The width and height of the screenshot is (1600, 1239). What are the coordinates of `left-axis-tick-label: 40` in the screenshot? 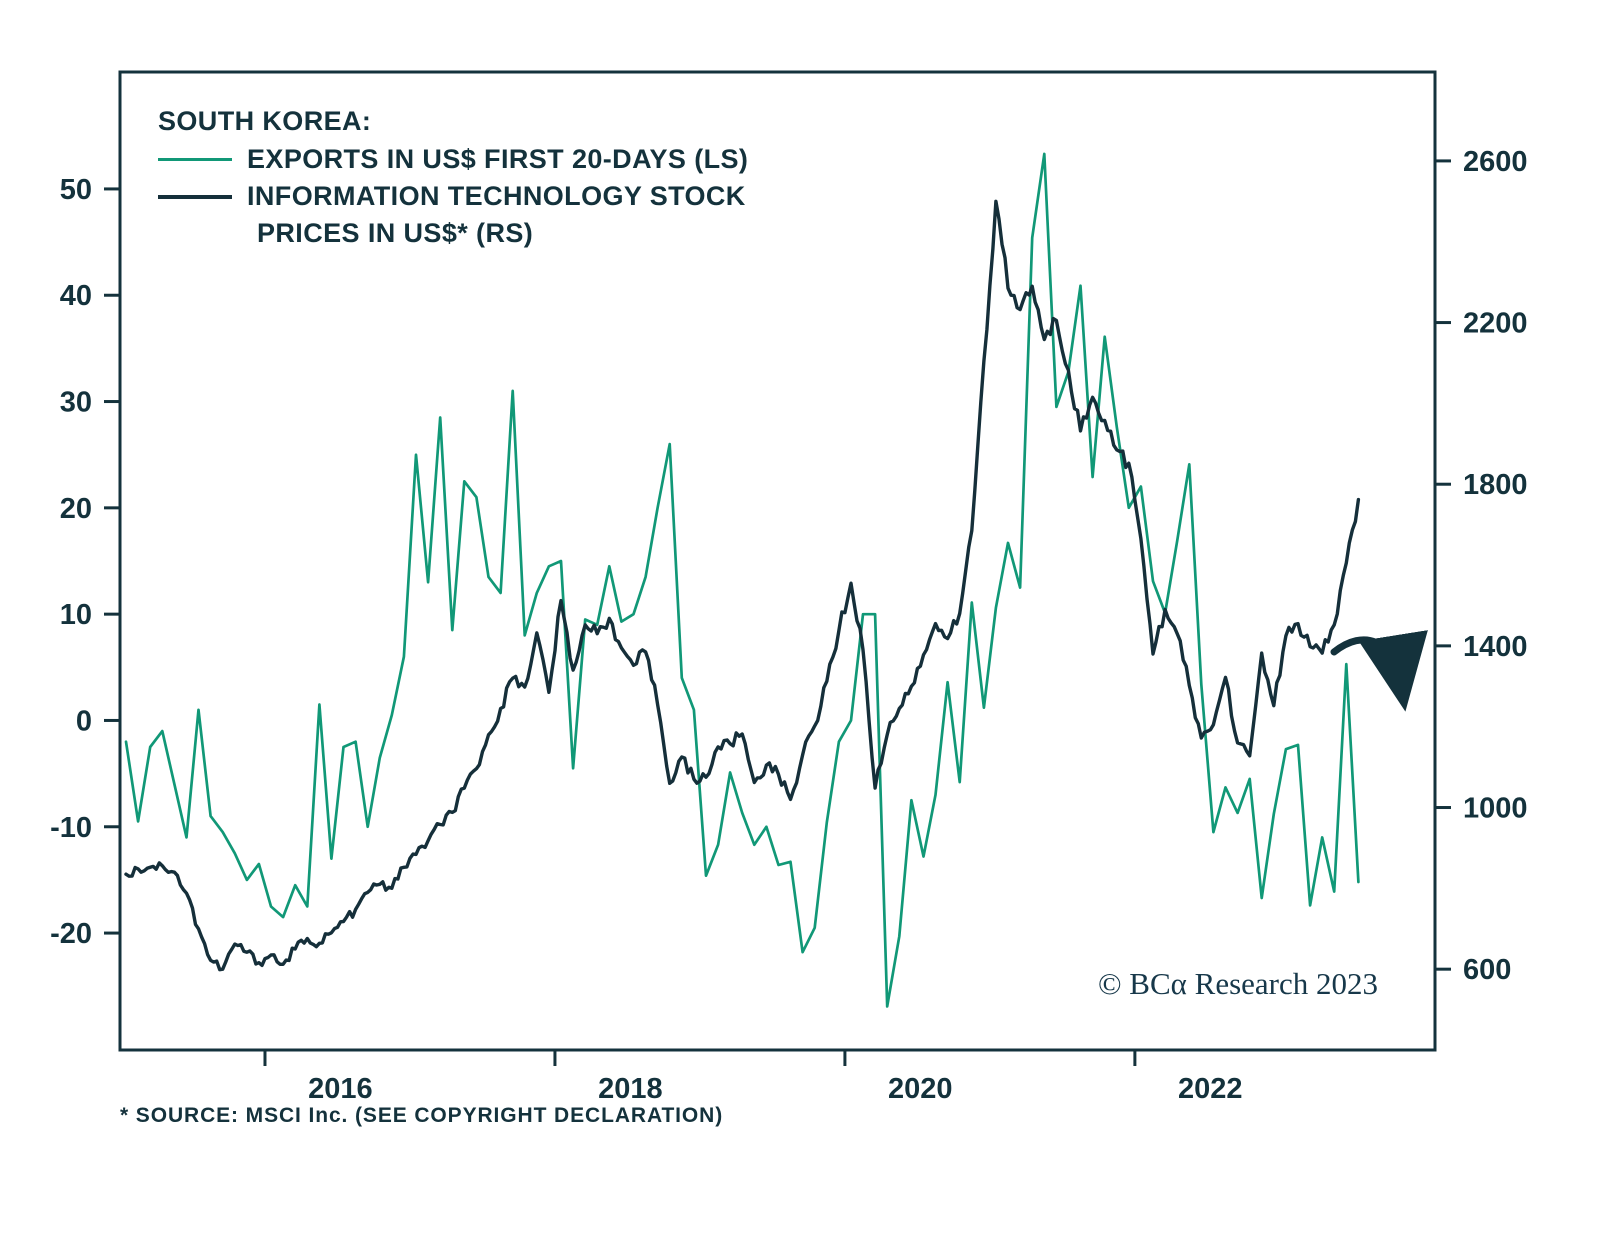 It's located at (76, 296).